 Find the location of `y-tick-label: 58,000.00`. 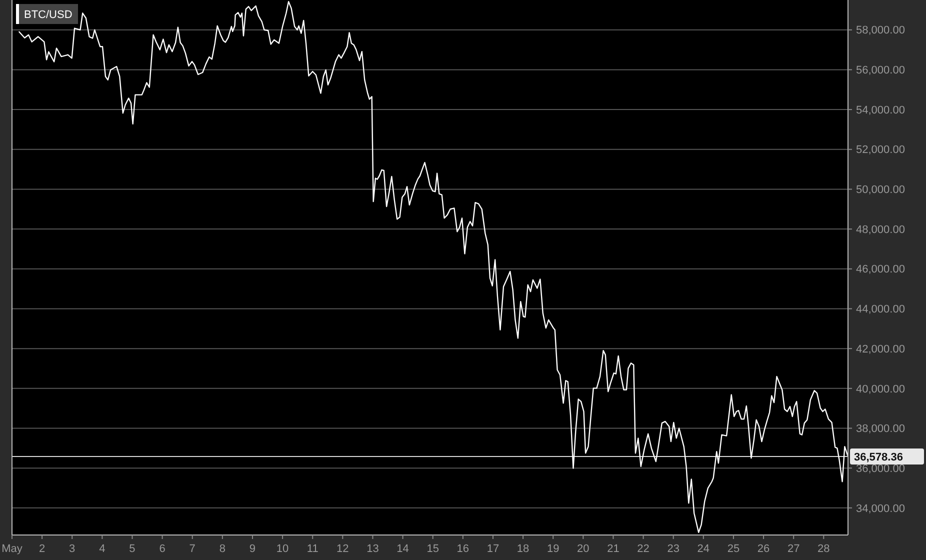

y-tick-label: 58,000.00 is located at coordinates (880, 30).